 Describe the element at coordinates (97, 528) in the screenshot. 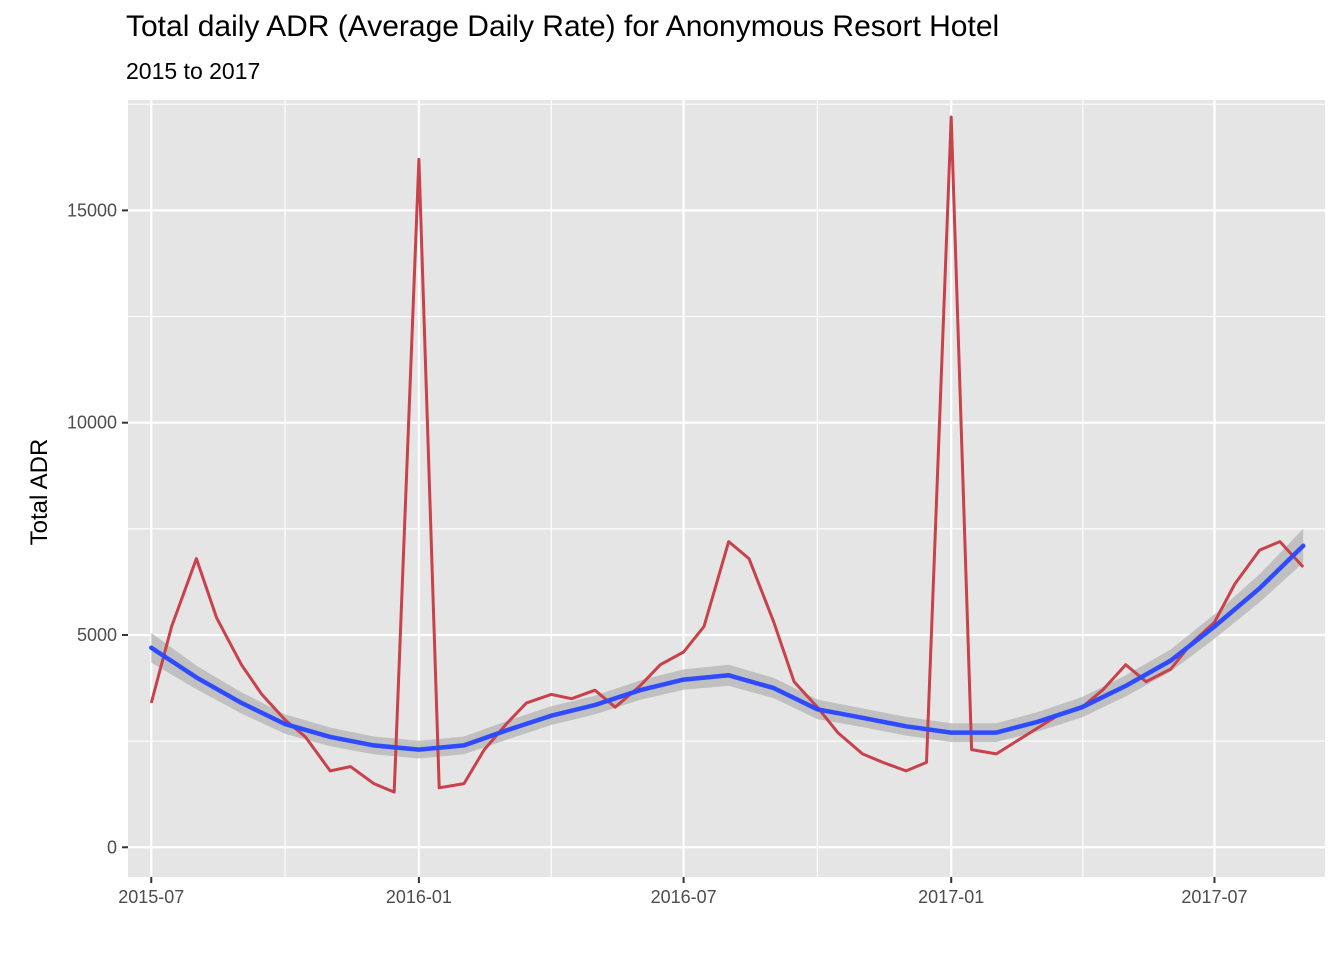

I see `y-axis: 0 5000 10000 15000` at that location.